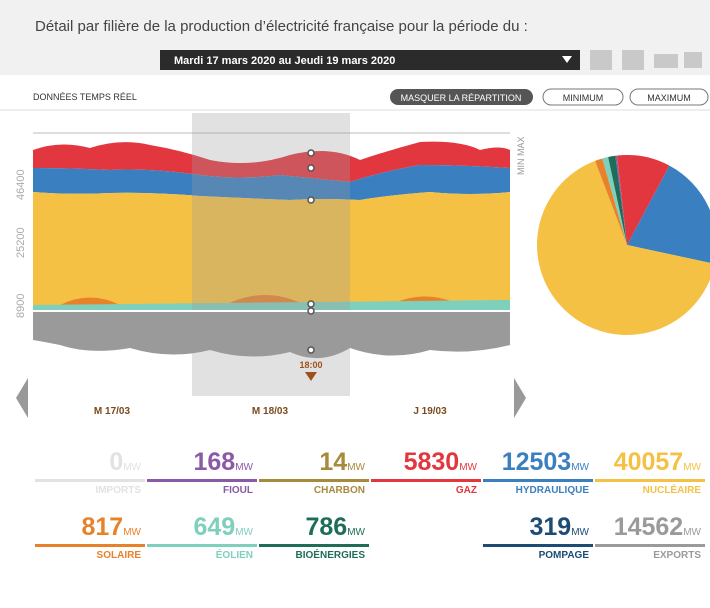 The image size is (710, 608). I want to click on nav-left, so click(22, 398).